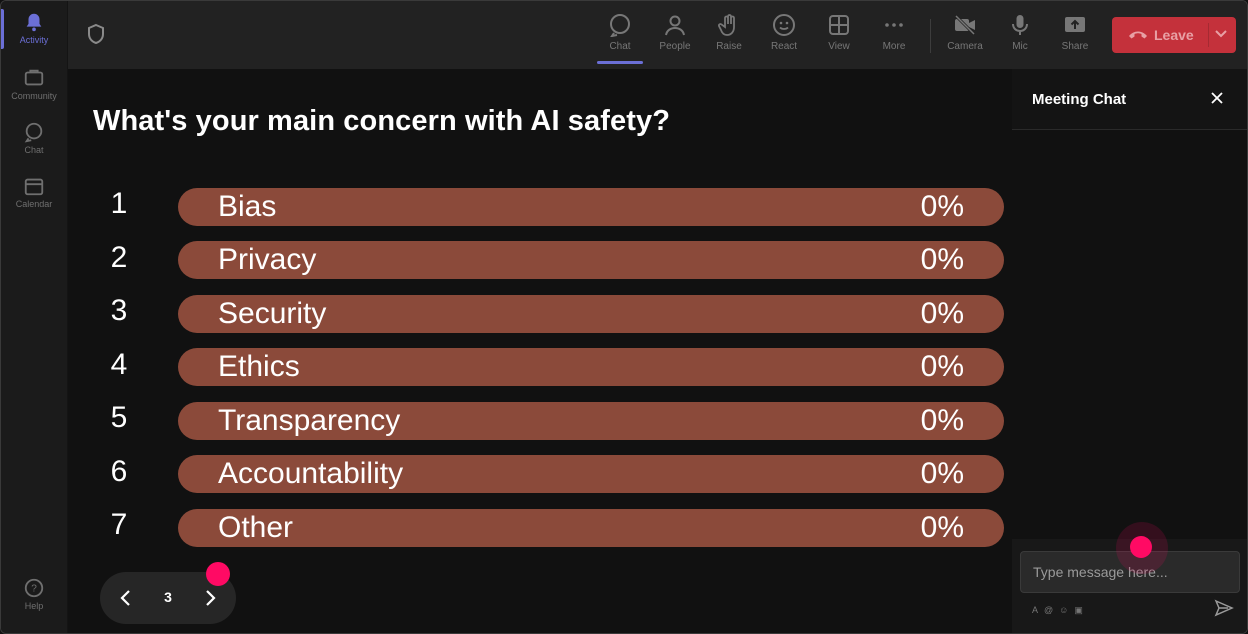 The image size is (1248, 634). What do you see at coordinates (965, 46) in the screenshot?
I see `toolbar-label: Camera` at bounding box center [965, 46].